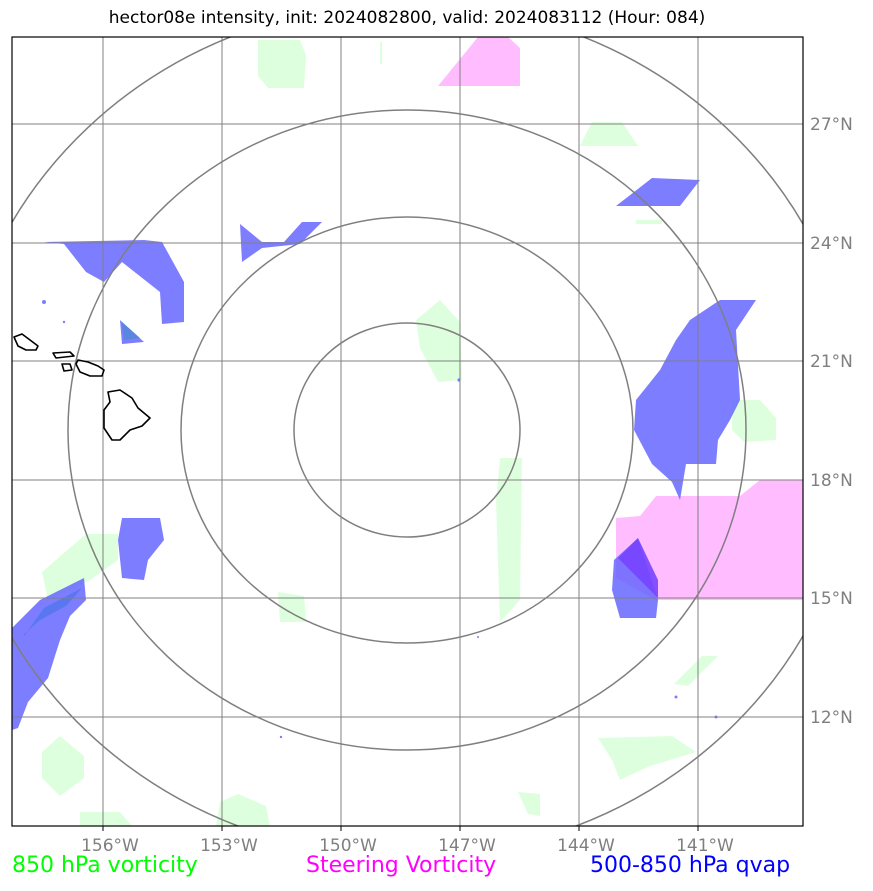 The width and height of the screenshot is (873, 891). What do you see at coordinates (348, 846) in the screenshot?
I see `lon-tick-label: 150°W` at bounding box center [348, 846].